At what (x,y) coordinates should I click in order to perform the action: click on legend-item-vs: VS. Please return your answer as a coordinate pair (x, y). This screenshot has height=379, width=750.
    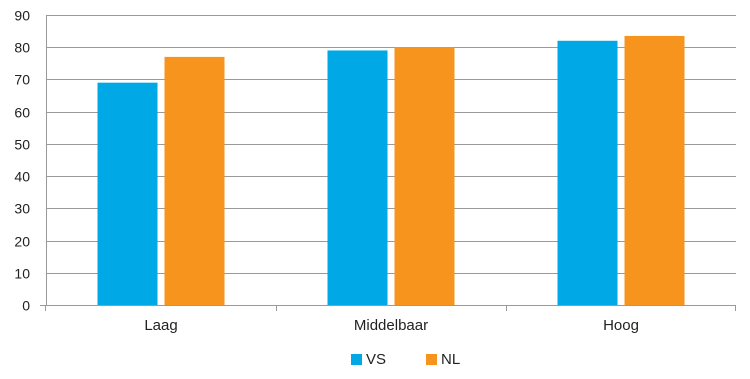
    Looking at the image, I should click on (368, 359).